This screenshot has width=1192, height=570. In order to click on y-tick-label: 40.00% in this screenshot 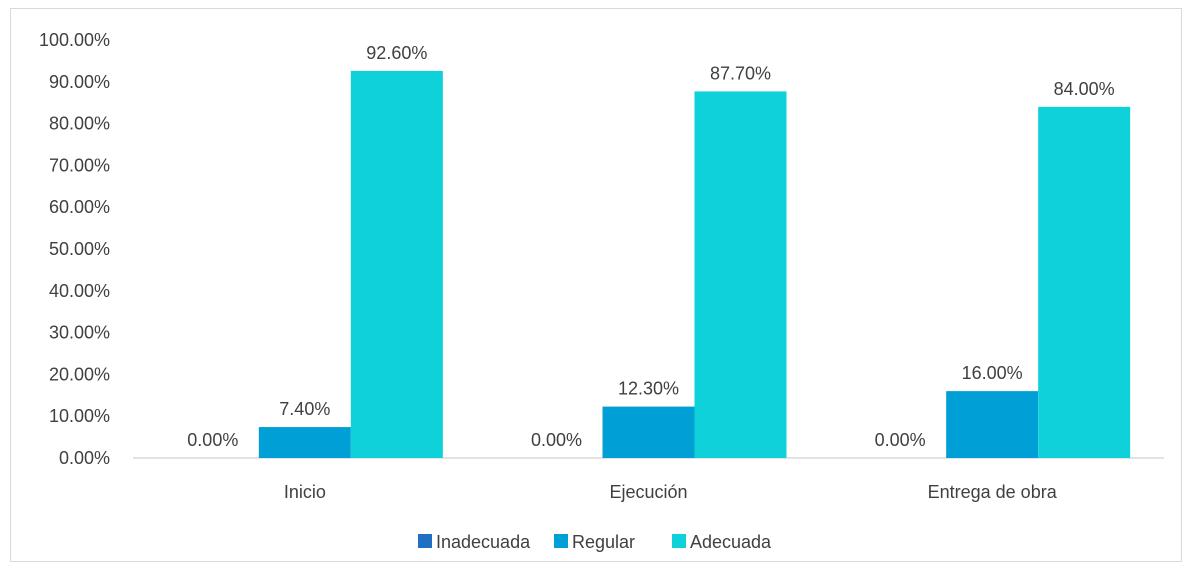, I will do `click(79, 291)`.